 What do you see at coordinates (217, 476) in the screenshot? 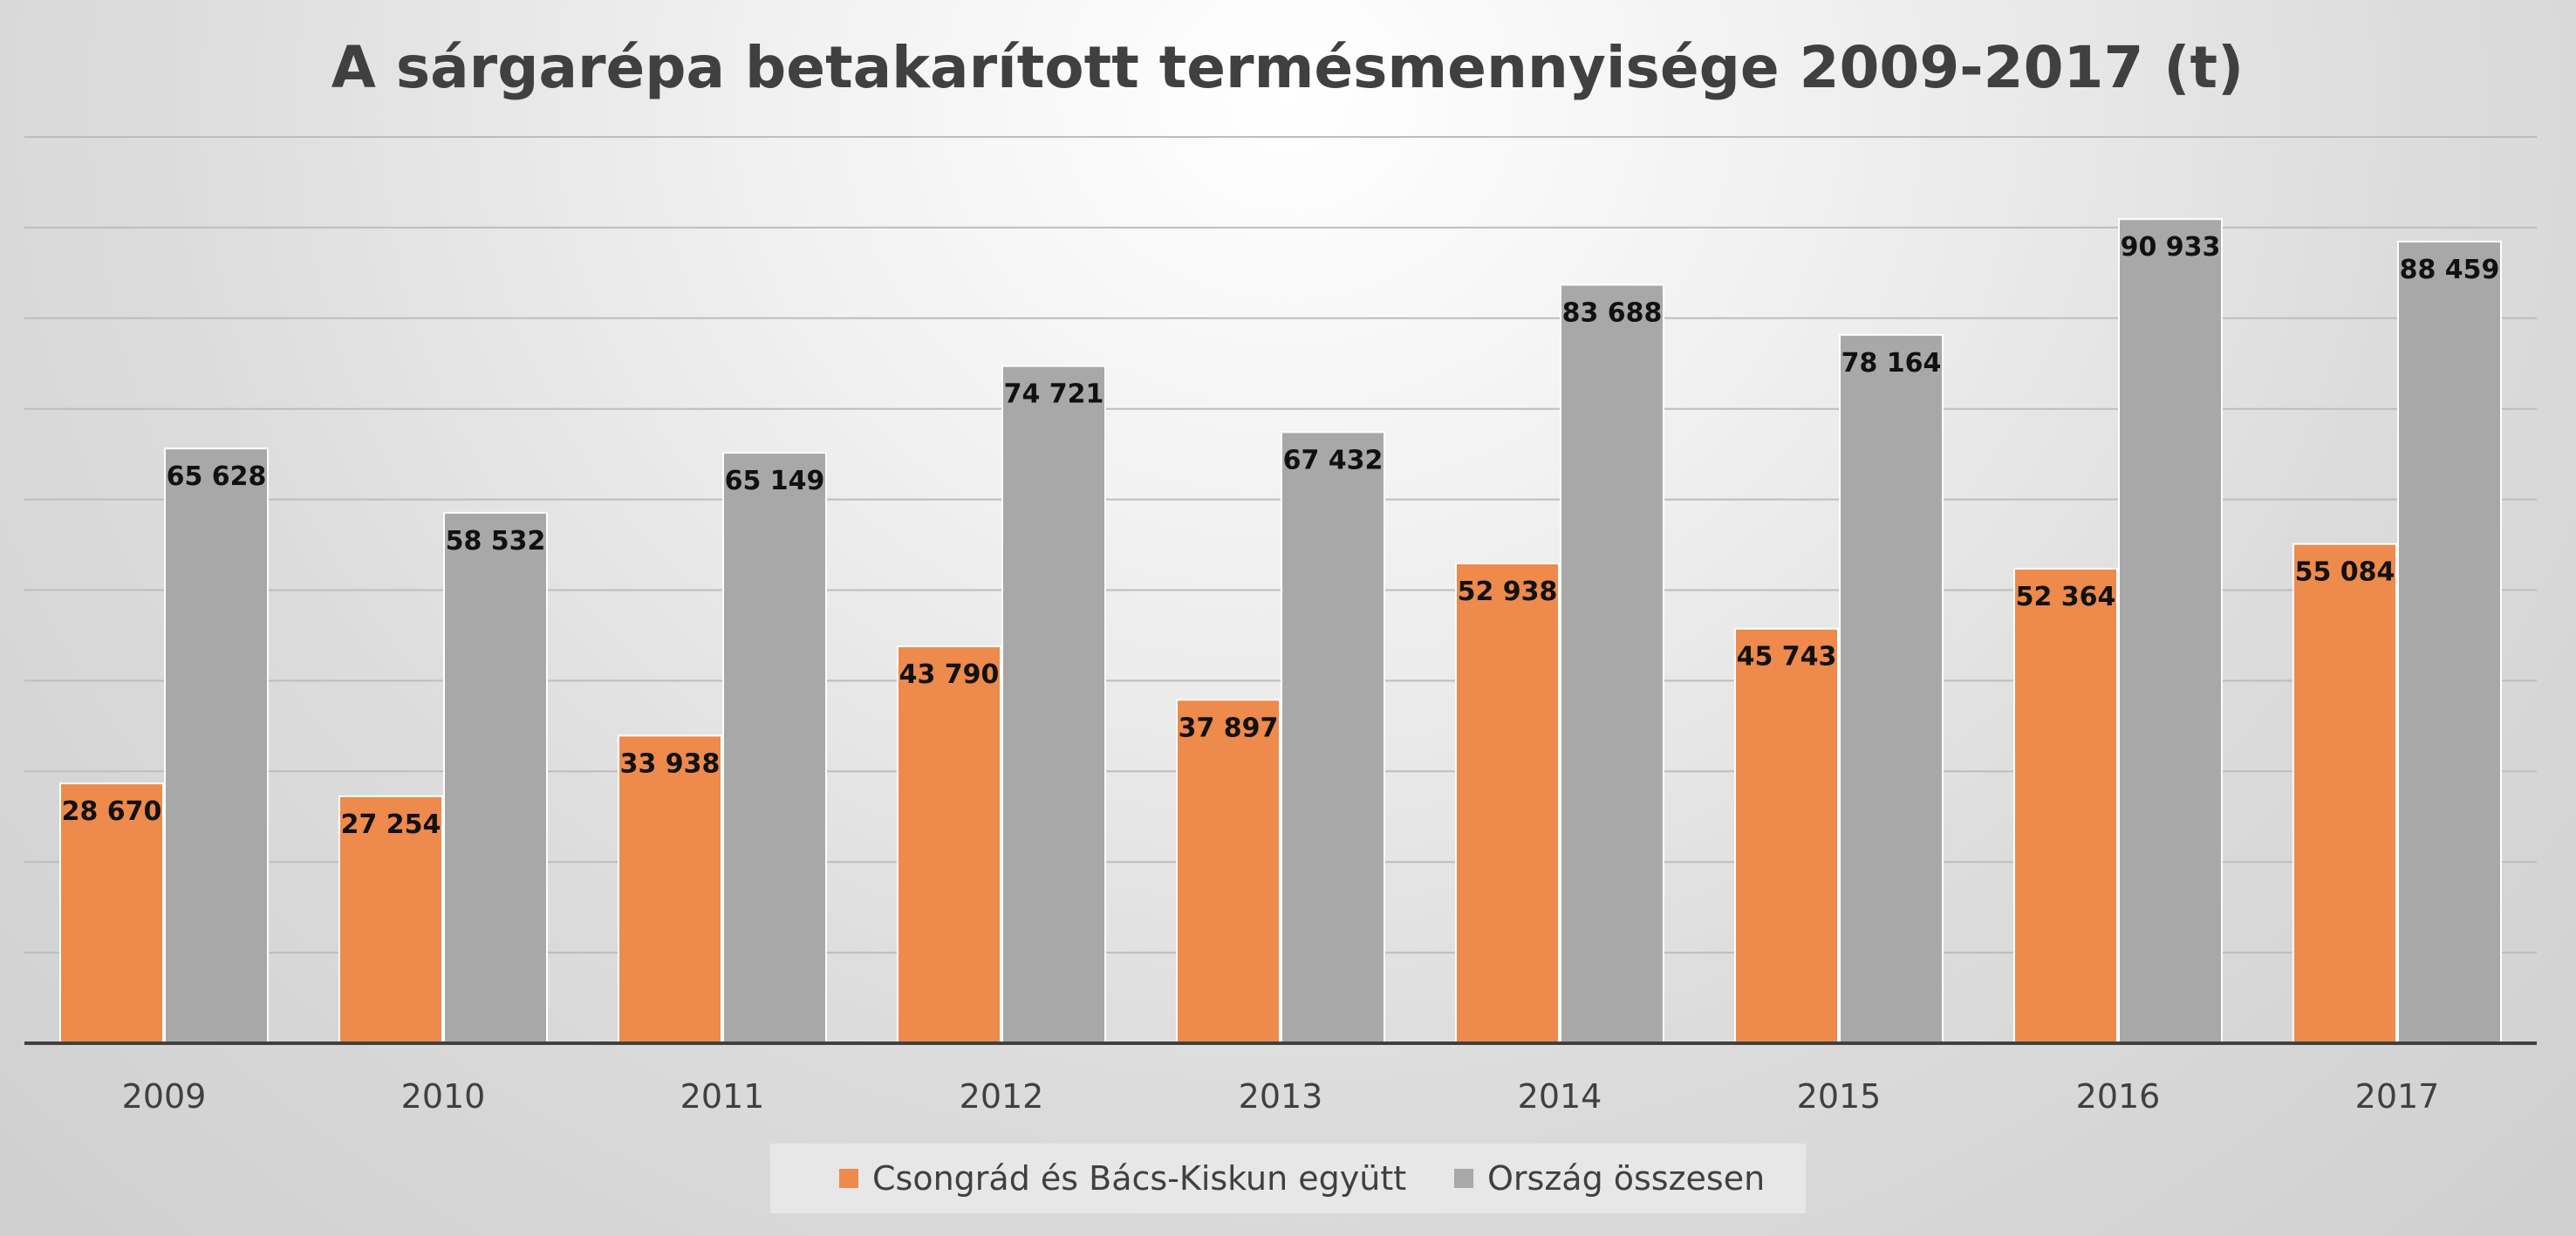
I see `data-label-orszag-osszesen-2009: 65 628` at bounding box center [217, 476].